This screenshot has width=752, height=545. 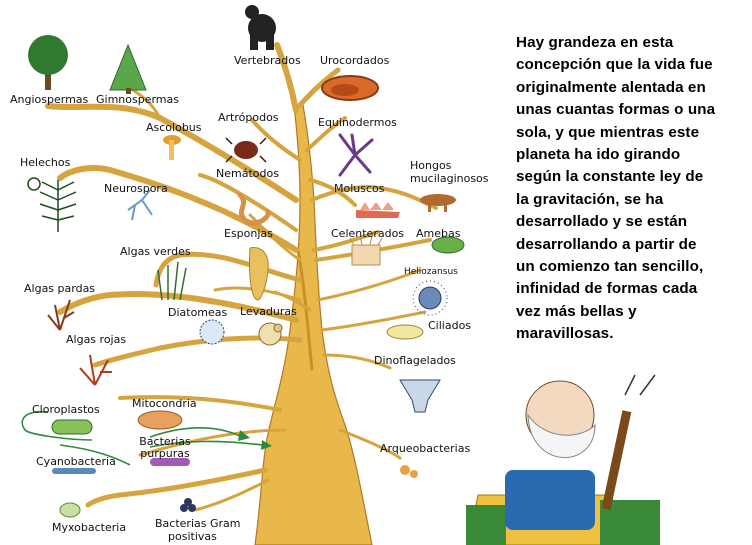 I want to click on label-hongos: Hongos, so click(x=431, y=165).